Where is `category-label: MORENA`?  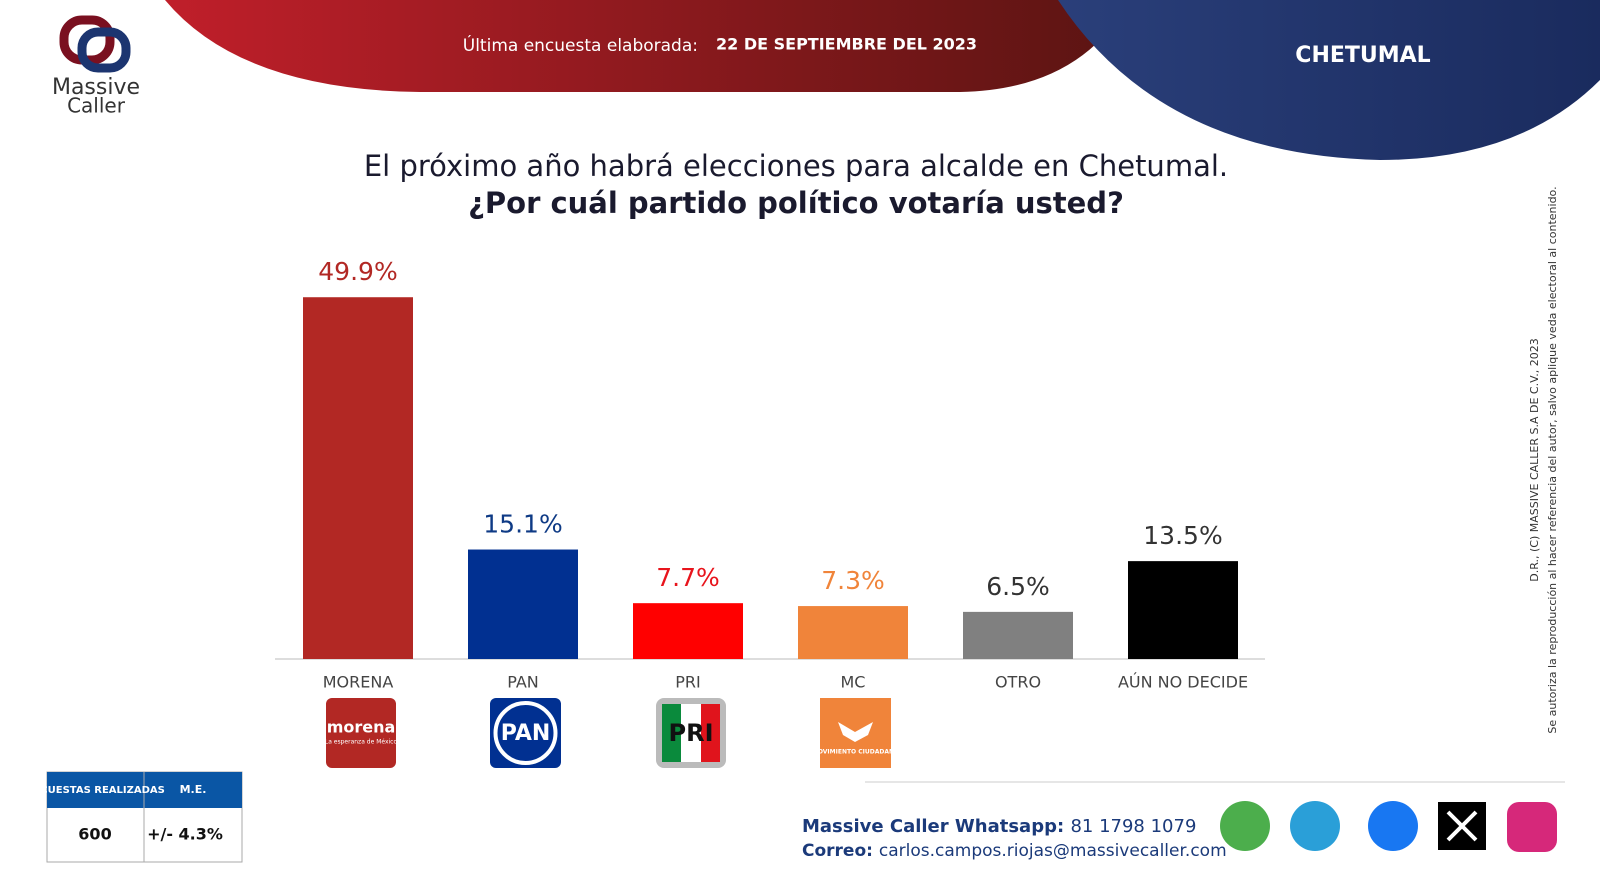 category-label: MORENA is located at coordinates (358, 682).